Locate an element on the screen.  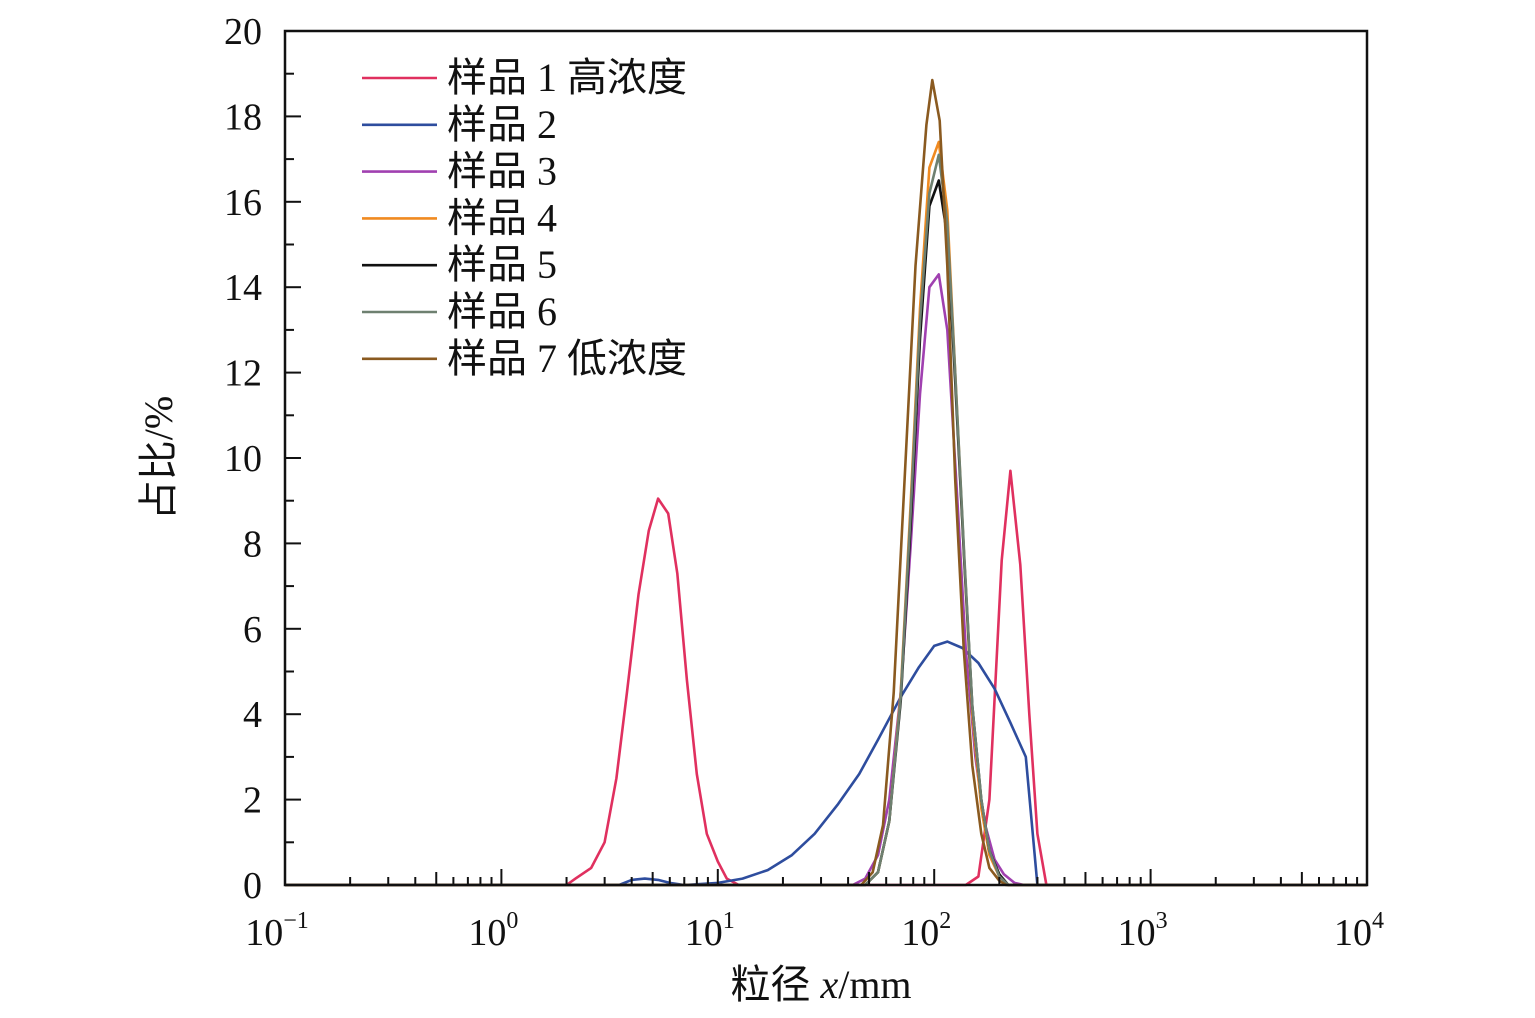
y-axis-ticks: 0 2 4 6 8 10 12 14 16 18 20 is located at coordinates (262, 459).